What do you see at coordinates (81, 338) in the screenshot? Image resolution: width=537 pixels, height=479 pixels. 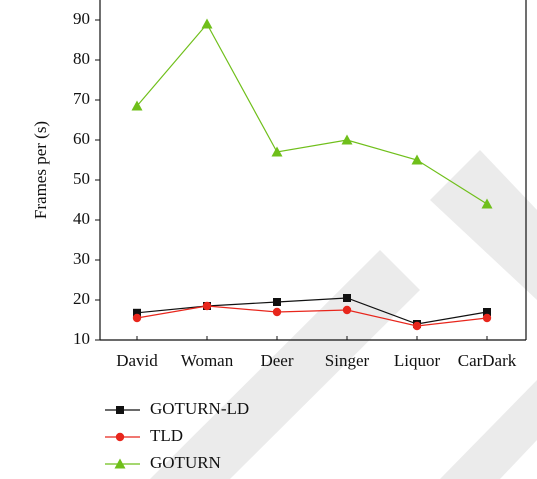 I see `y-tick-label: 10` at bounding box center [81, 338].